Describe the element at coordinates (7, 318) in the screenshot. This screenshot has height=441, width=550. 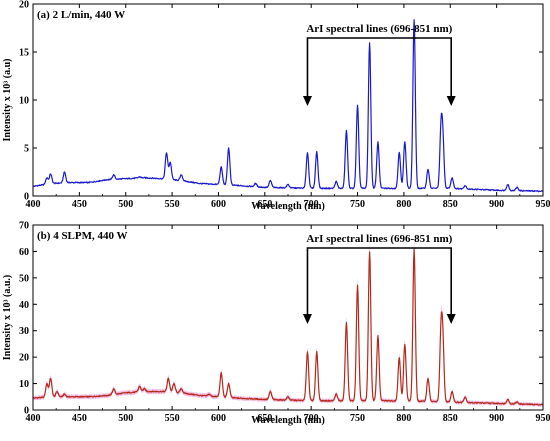
I see `y-axis-title: Intensity x 10³ (a.u.)` at that location.